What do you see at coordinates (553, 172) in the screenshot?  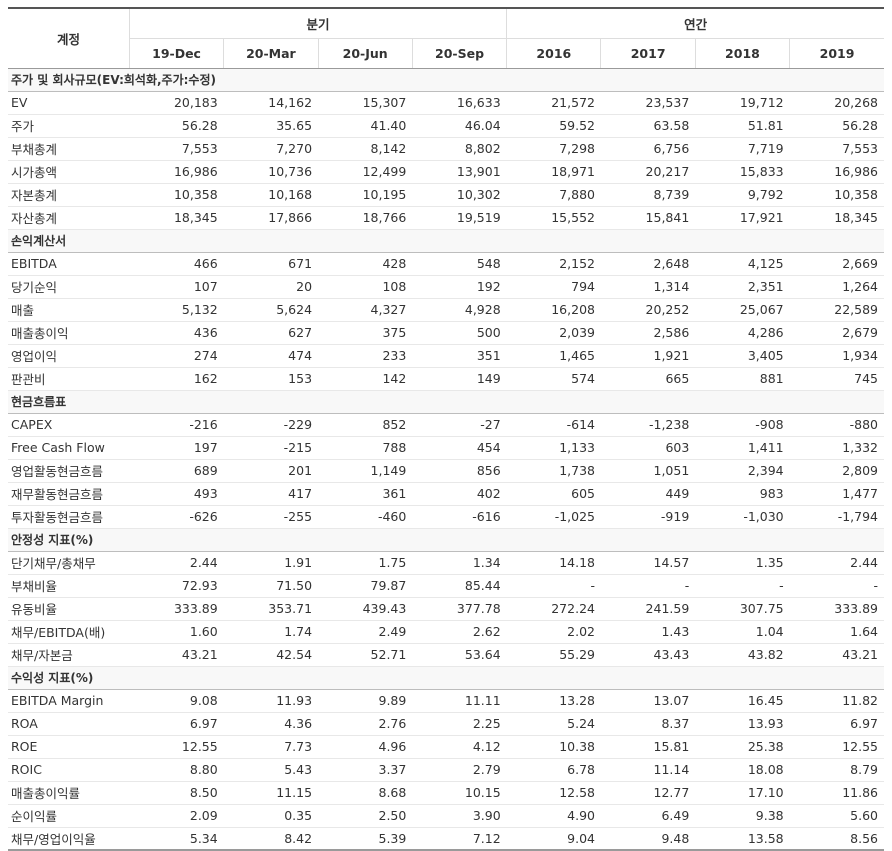 I see `value-cell: 18,971` at bounding box center [553, 172].